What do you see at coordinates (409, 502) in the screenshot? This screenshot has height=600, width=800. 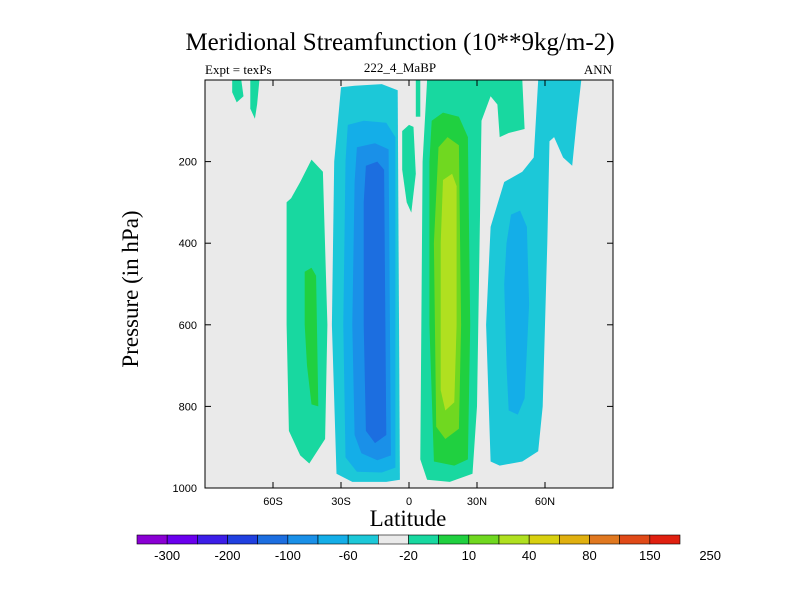 I see `x-tick-label: 0` at bounding box center [409, 502].